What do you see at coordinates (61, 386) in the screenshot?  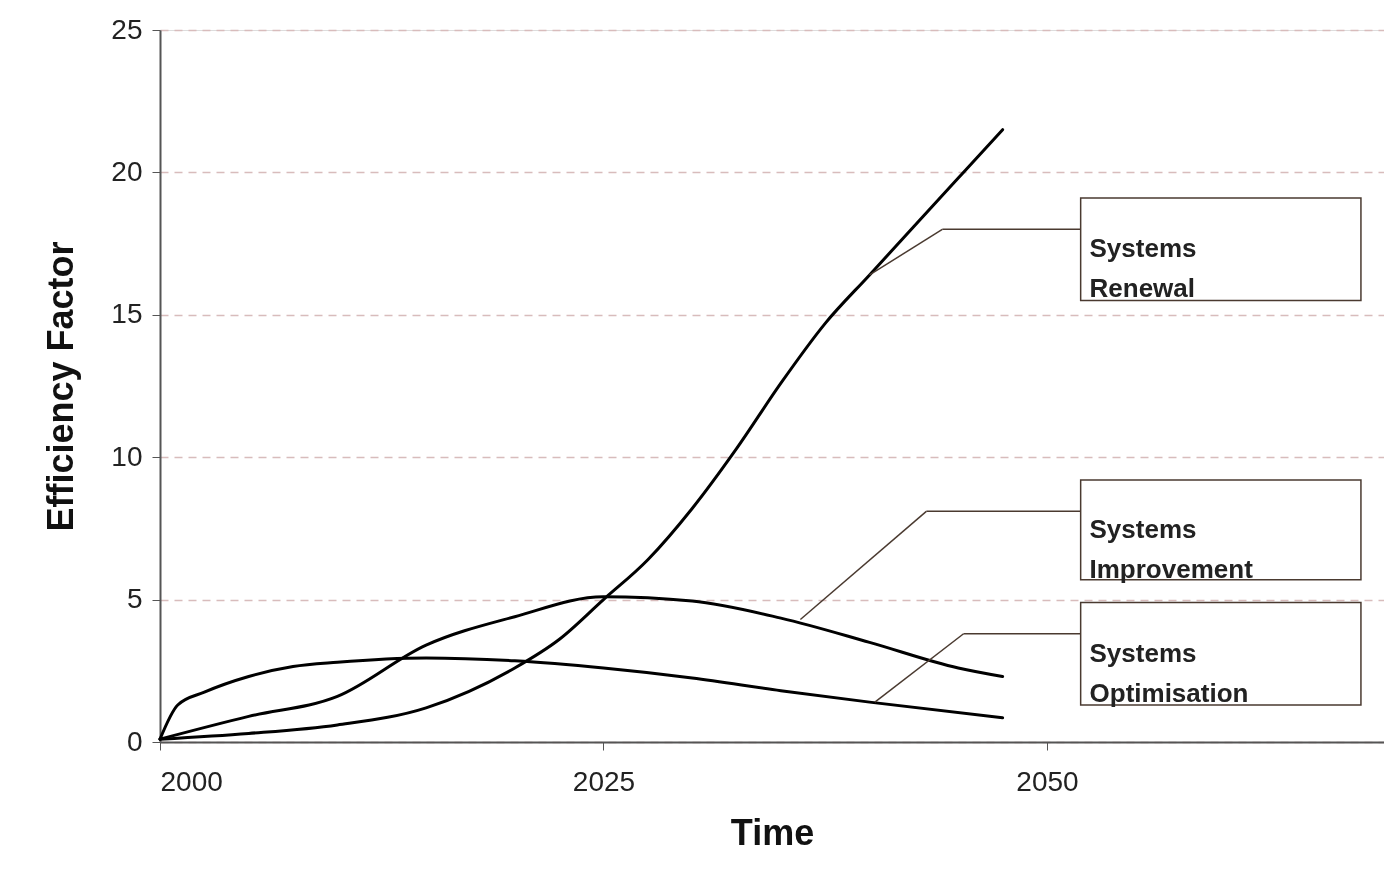 I see `y-axis-title: Efficiency Factor` at bounding box center [61, 386].